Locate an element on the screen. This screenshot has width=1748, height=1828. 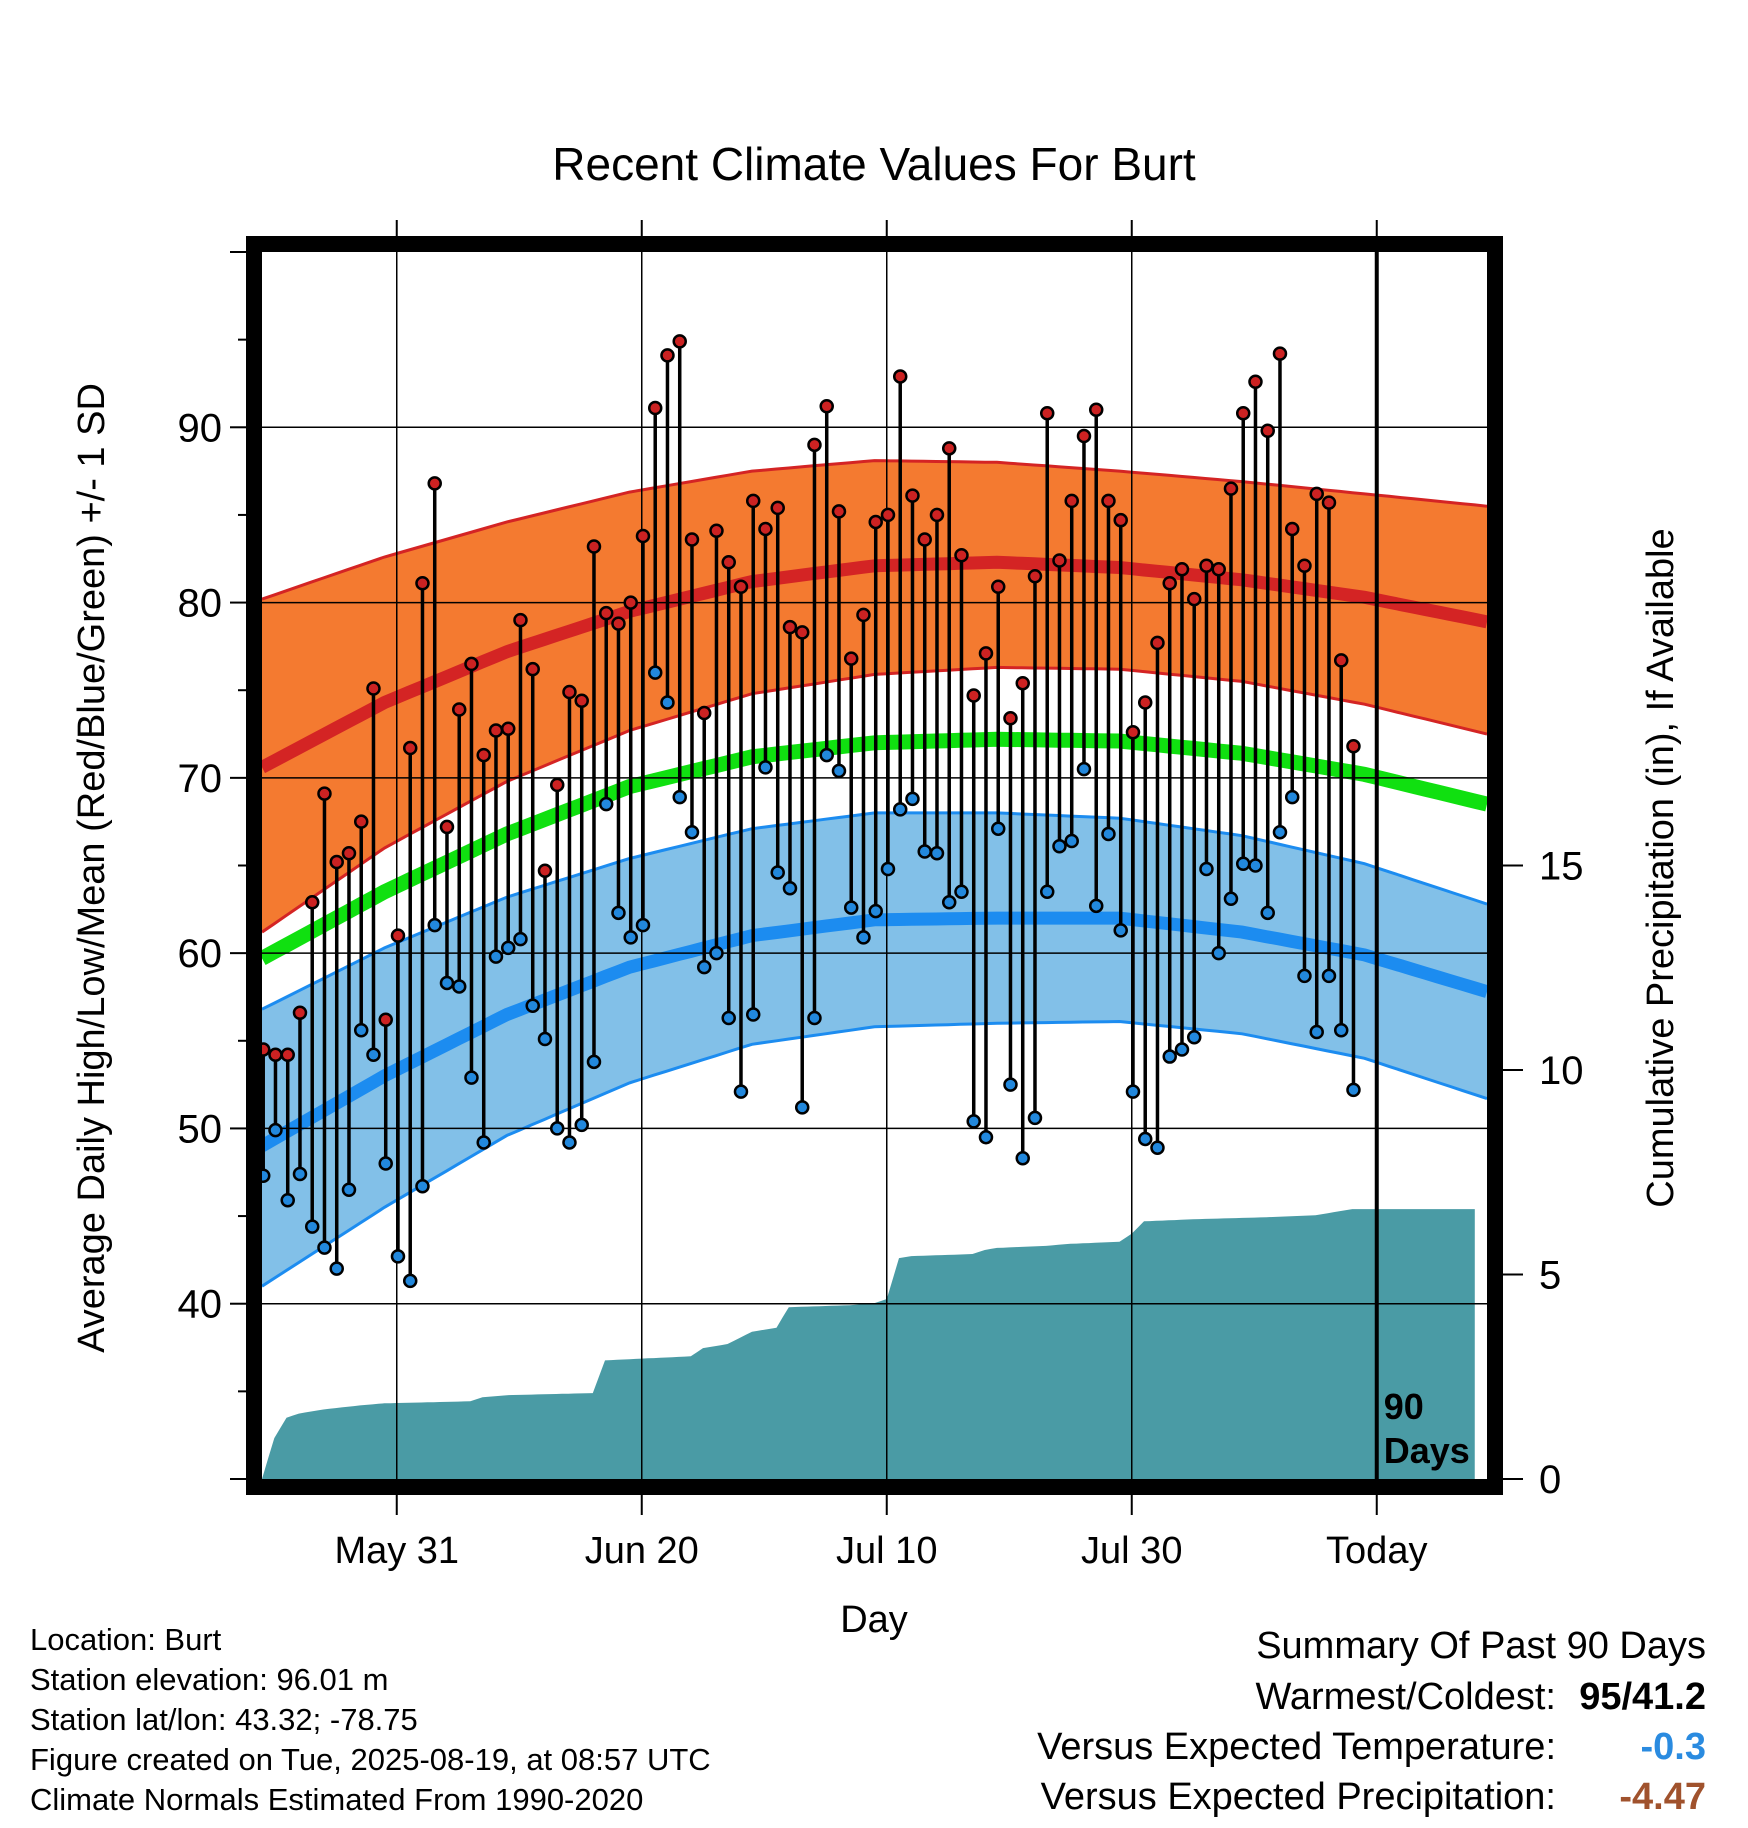
elevation-text: Station elevation: 96.01 m is located at coordinates (209, 1679).